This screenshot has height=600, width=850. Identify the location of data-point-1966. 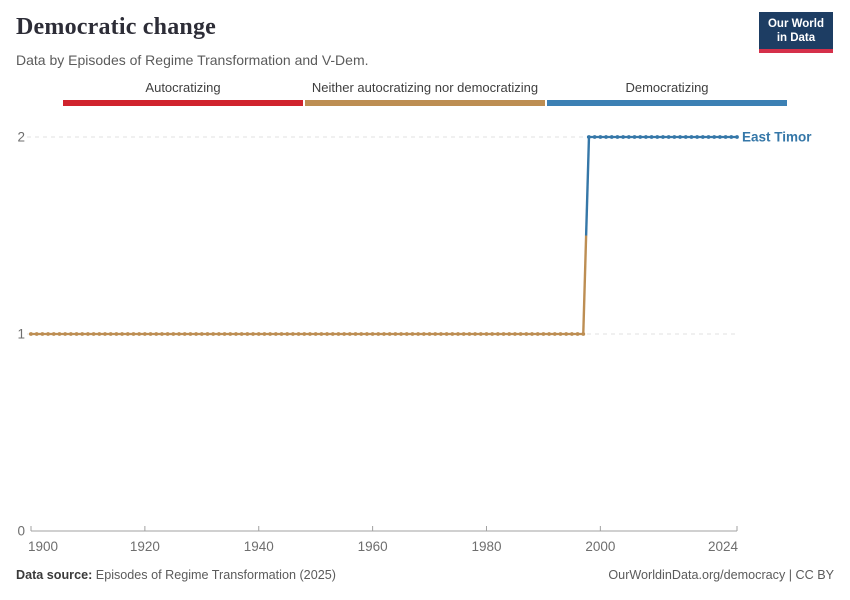
(406, 334).